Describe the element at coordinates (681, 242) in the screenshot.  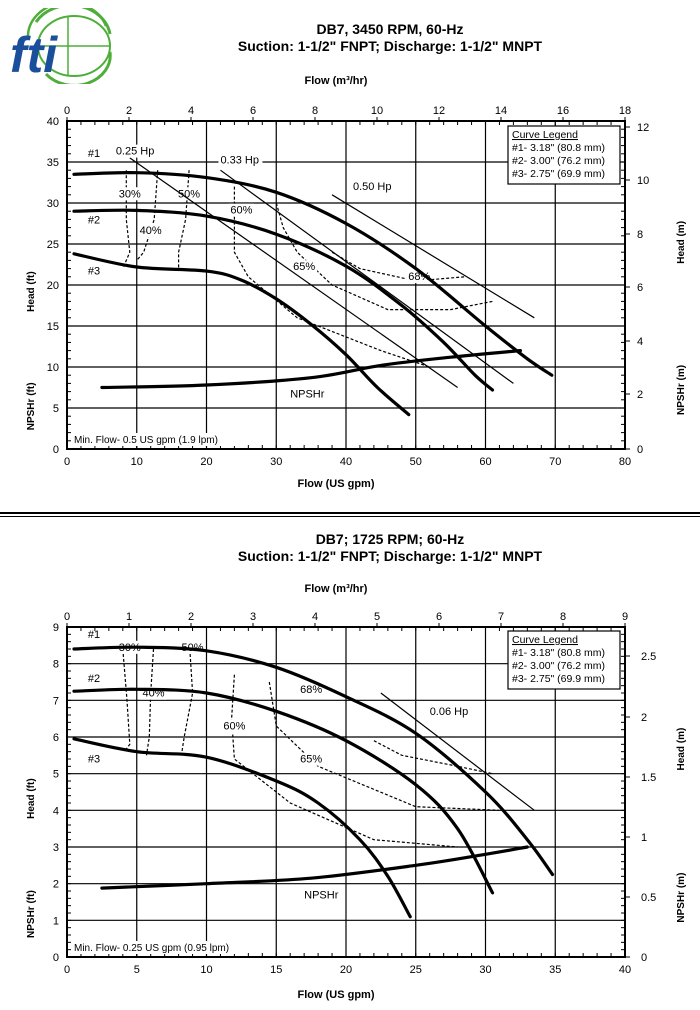
I see `y2-axis-label-head: Head (m)` at that location.